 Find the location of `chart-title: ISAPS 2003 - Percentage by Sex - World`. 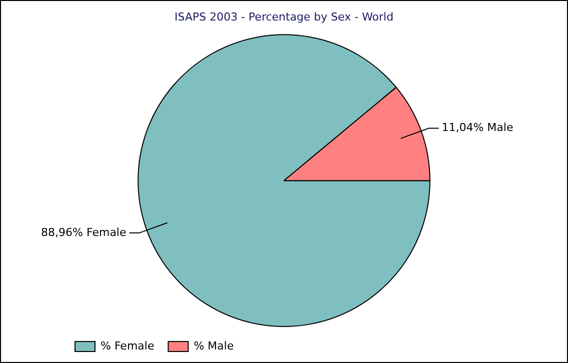

chart-title: ISAPS 2003 - Percentage by Sex - World is located at coordinates (284, 17).